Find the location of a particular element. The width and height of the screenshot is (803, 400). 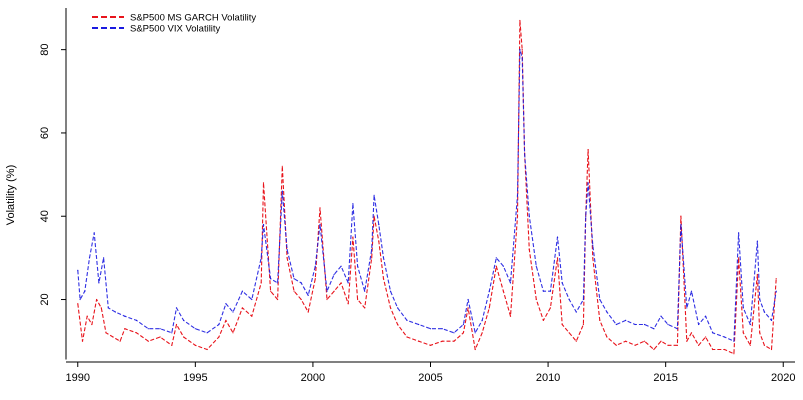

x-tick-label: 2015 is located at coordinates (665, 378).